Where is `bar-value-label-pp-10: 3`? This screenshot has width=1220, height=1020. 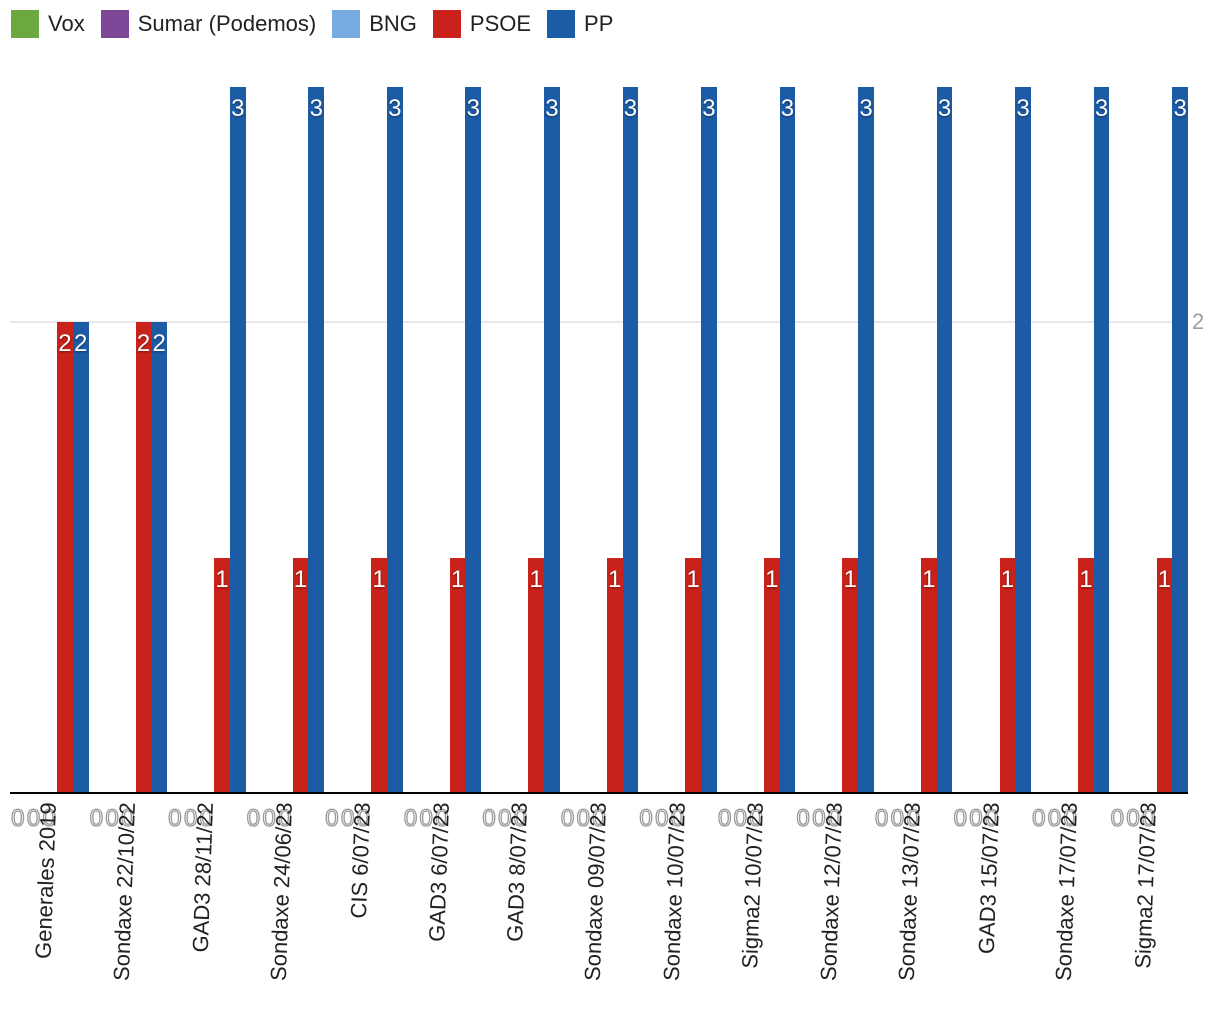 bar-value-label-pp-10: 3 is located at coordinates (866, 108).